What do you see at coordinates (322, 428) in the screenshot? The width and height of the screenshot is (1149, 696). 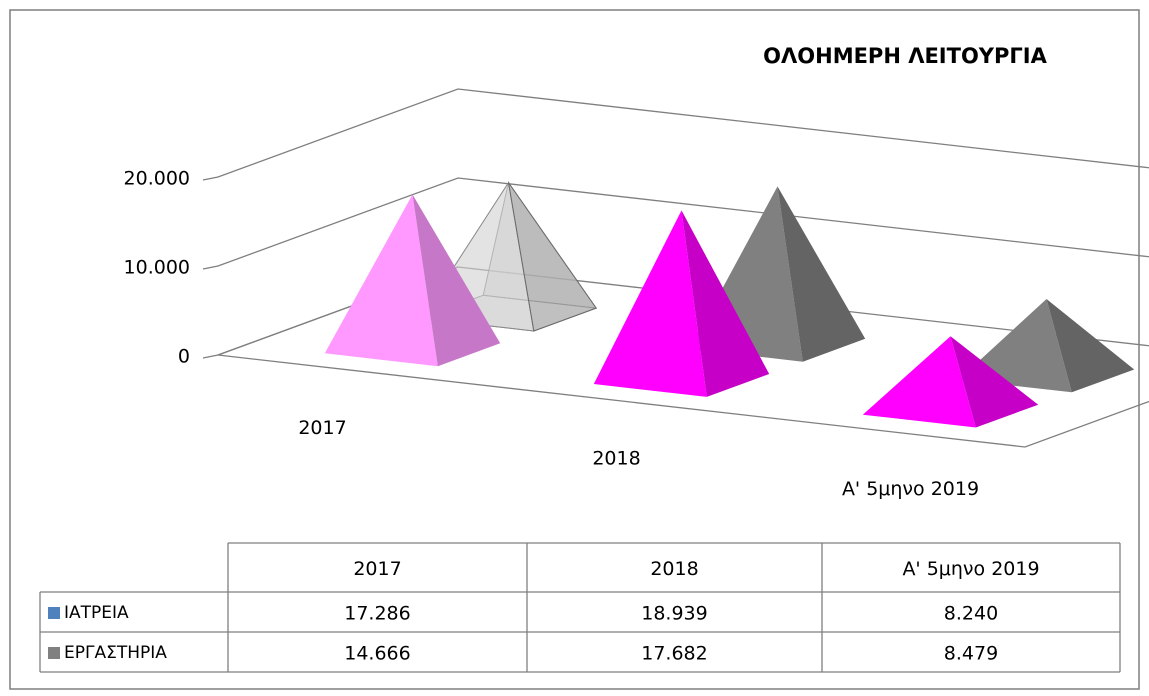 I see `x-tick-label: 2017` at bounding box center [322, 428].